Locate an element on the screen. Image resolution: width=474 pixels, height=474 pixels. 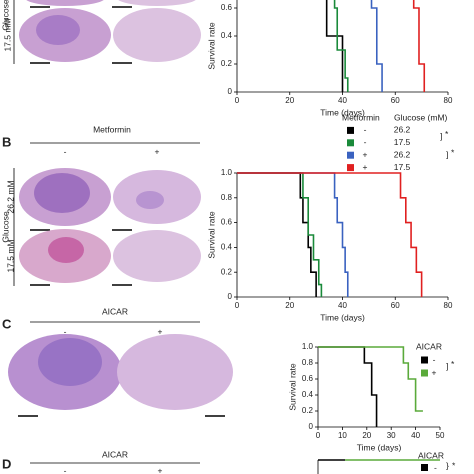
x-tick-label: 10 is located at coordinates (342, 435).